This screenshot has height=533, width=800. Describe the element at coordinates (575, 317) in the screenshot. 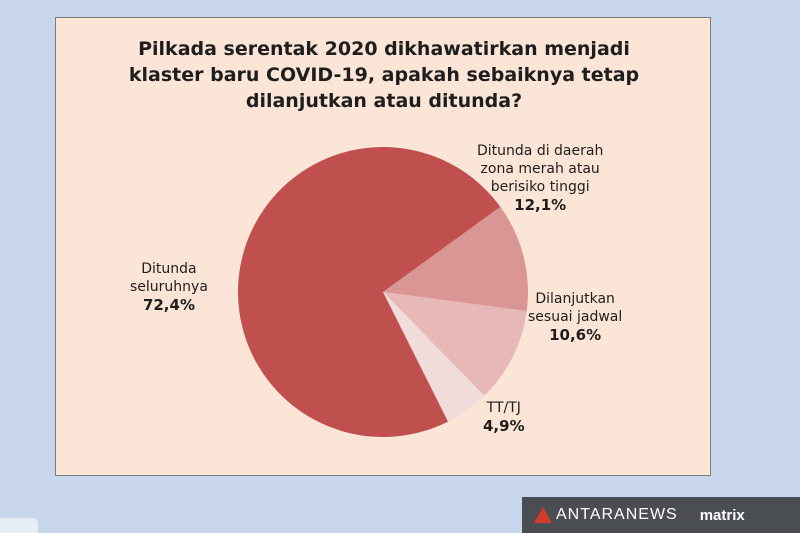

I see `slice-label-dilanjutkan: Dilanjutkan sesuai jadwal 10,6%` at that location.